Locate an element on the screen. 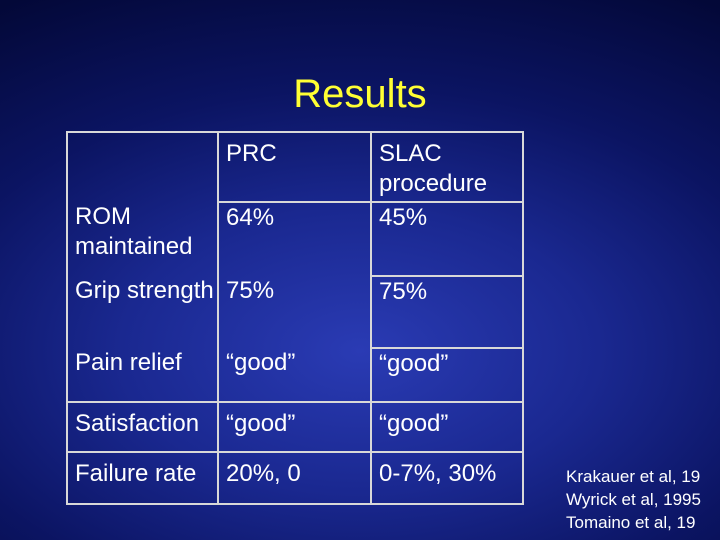 This screenshot has width=720, height=540. slide-title: Results is located at coordinates (360, 94).